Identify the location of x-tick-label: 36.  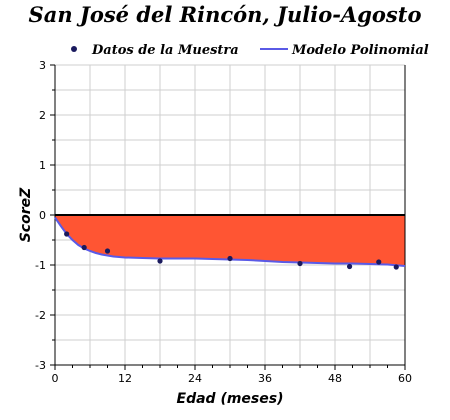
(265, 378).